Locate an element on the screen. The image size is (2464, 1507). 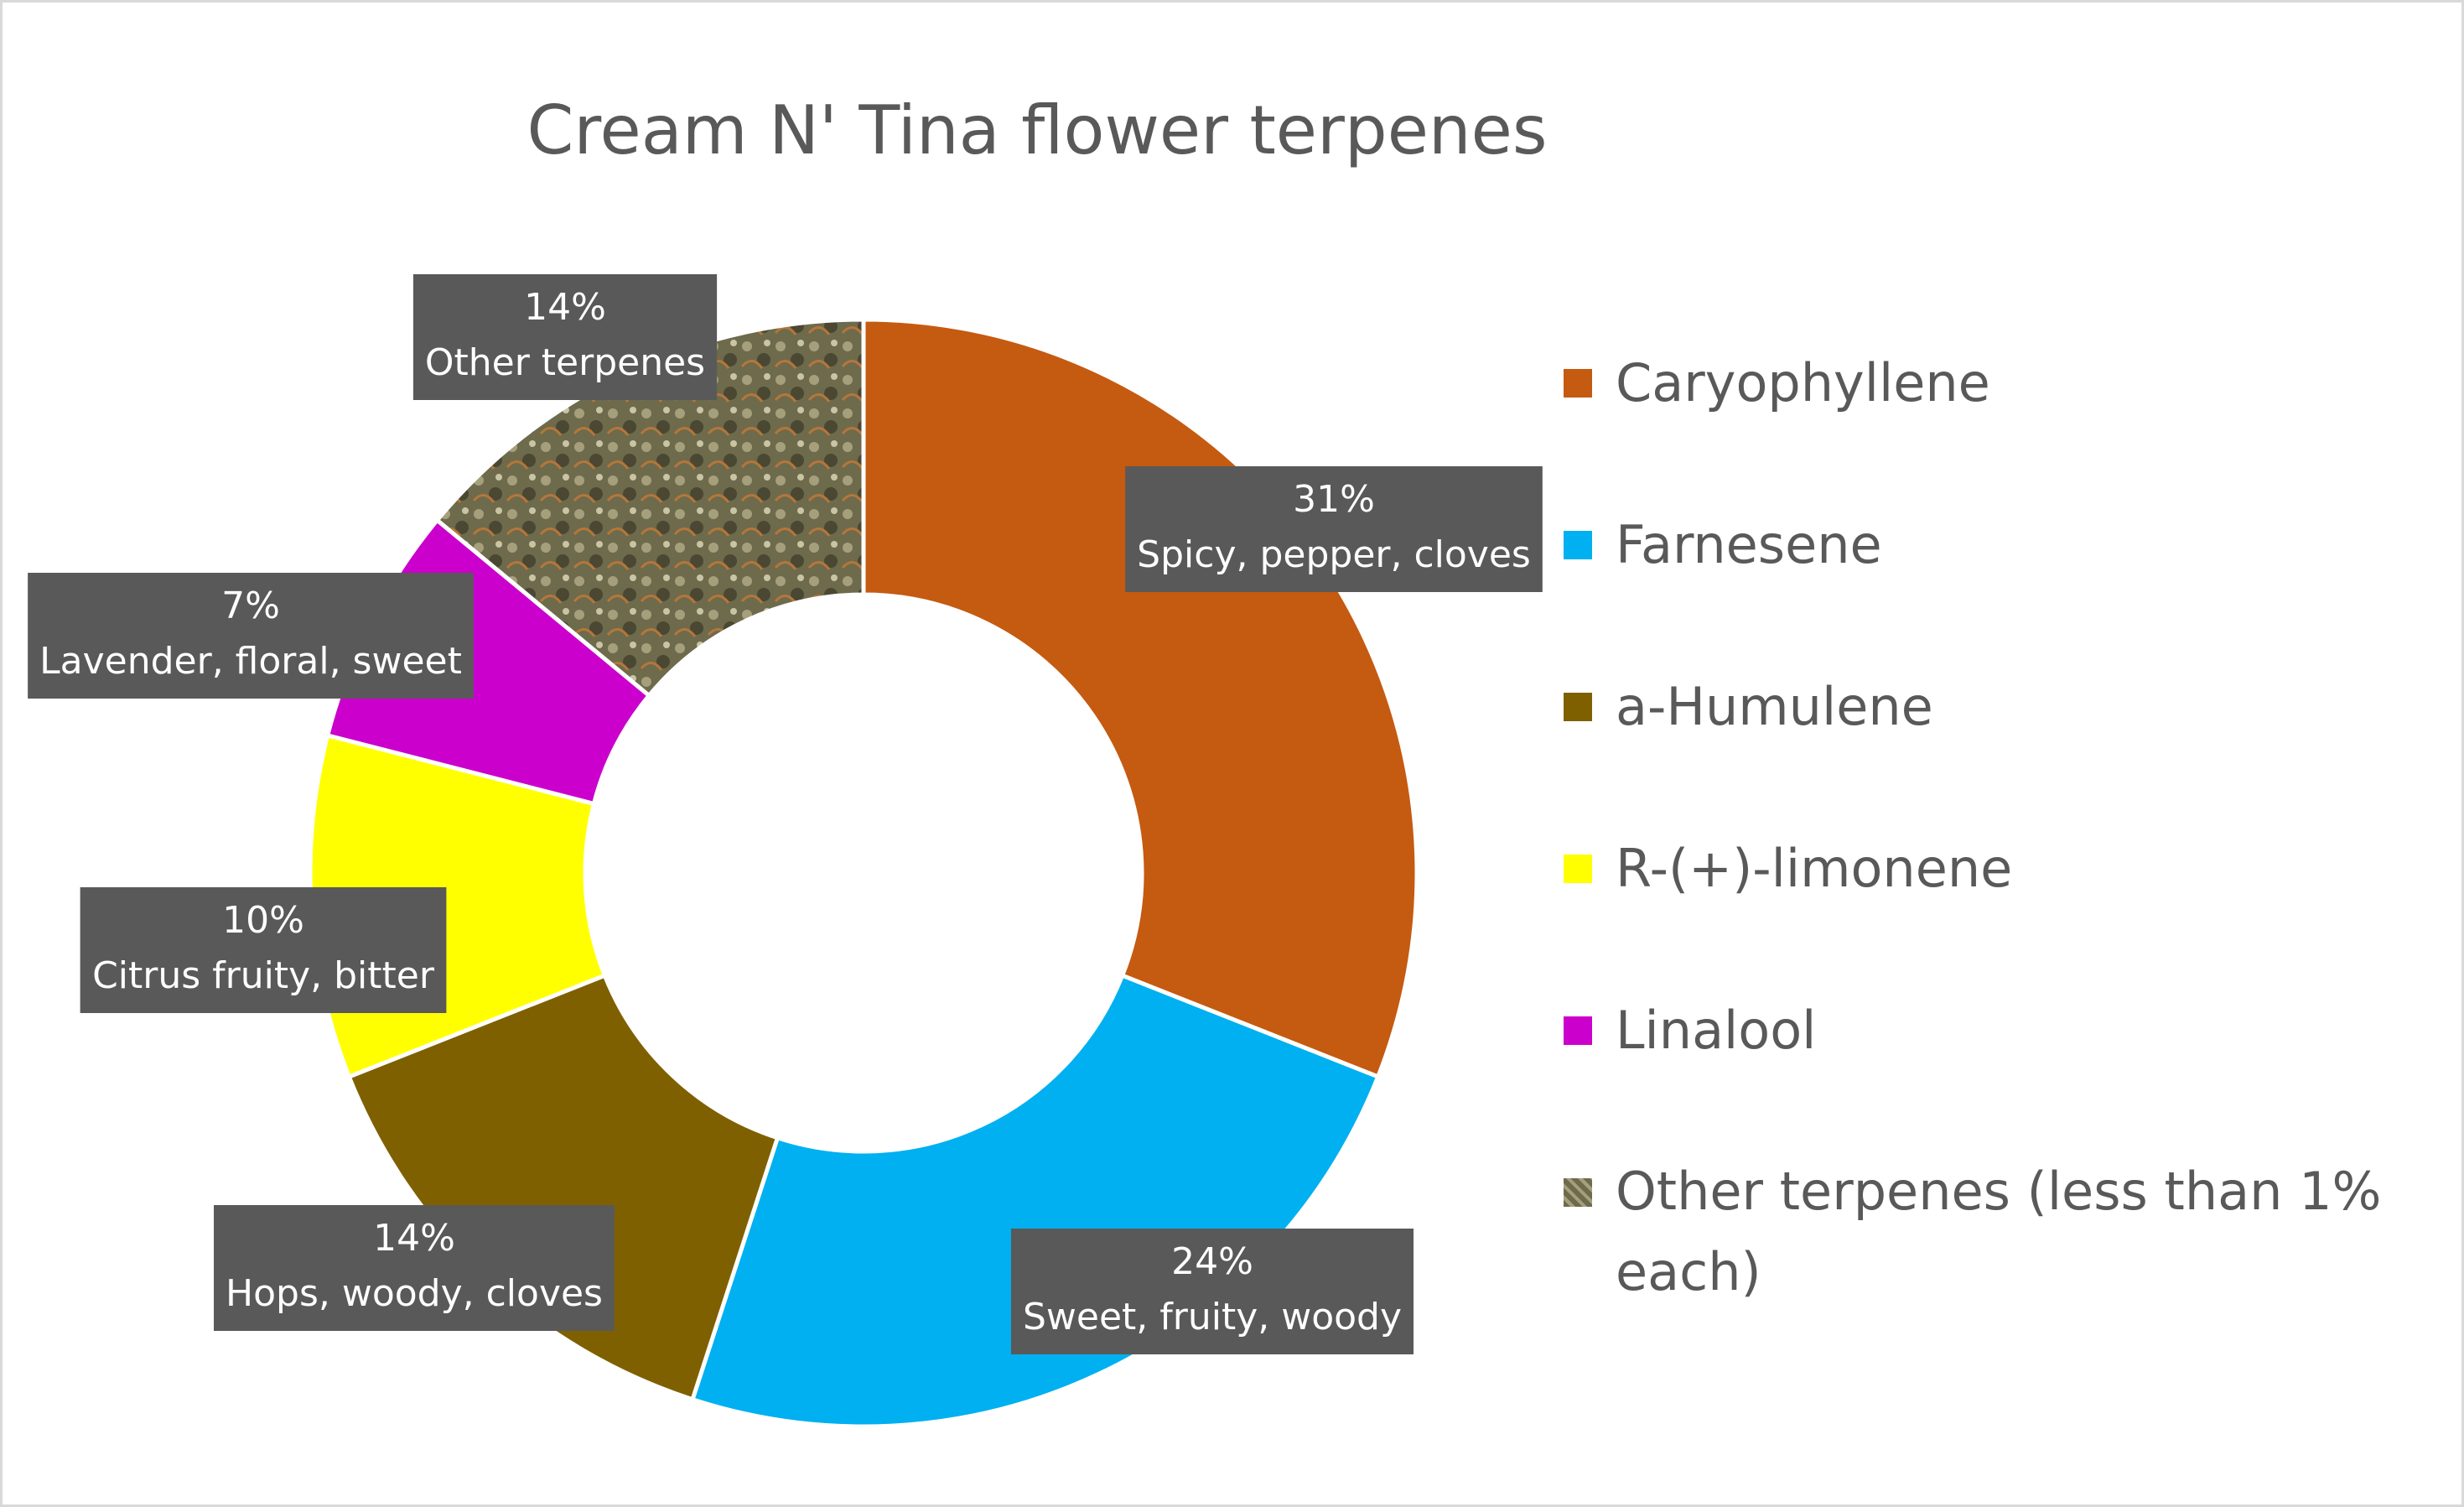
data-label: 10% Citrus fruity, bitter is located at coordinates (263, 950).